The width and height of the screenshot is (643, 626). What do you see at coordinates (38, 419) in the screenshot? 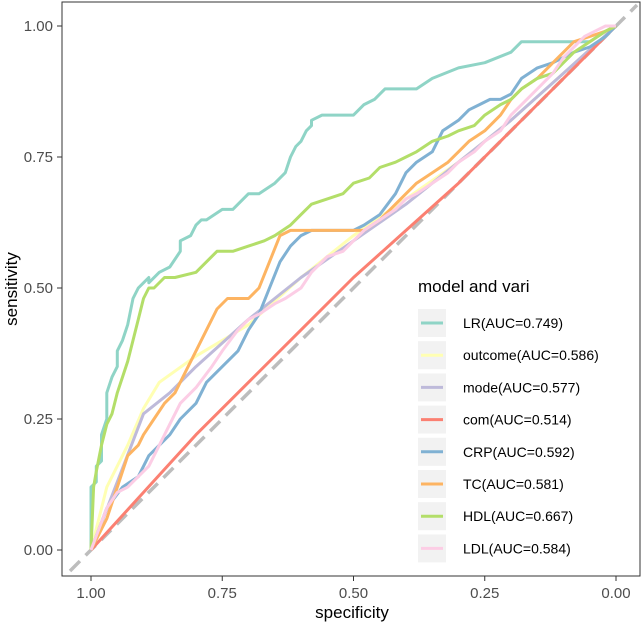
I see `y-tick-label: 0.25` at bounding box center [38, 419].